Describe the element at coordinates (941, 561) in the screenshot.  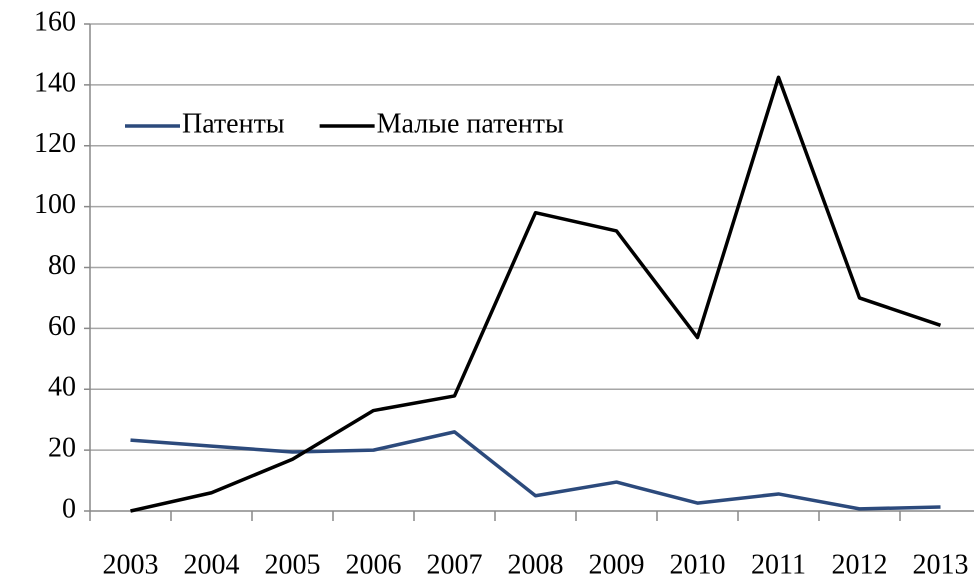
I see `x-tick-label: 2013` at that location.